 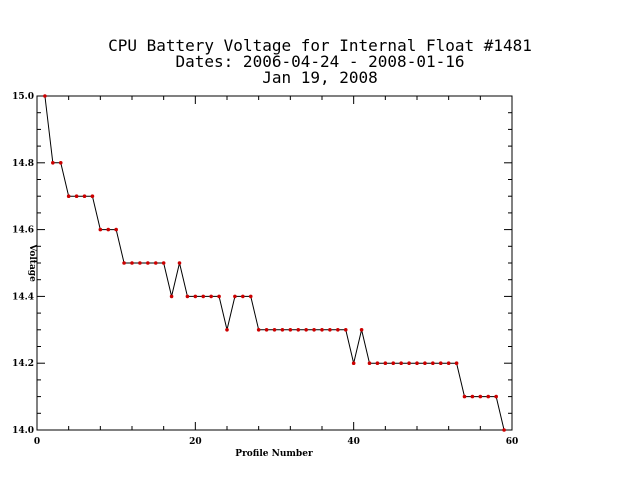 I want to click on y-tick-label: 14.2, so click(x=23, y=364).